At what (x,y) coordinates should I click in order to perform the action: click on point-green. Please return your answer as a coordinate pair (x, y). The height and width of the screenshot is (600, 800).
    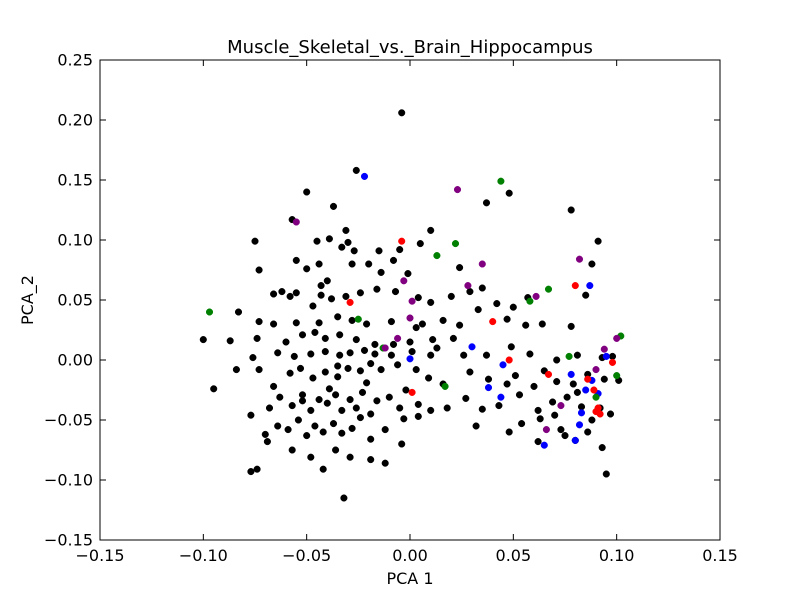
    Looking at the image, I should click on (548, 289).